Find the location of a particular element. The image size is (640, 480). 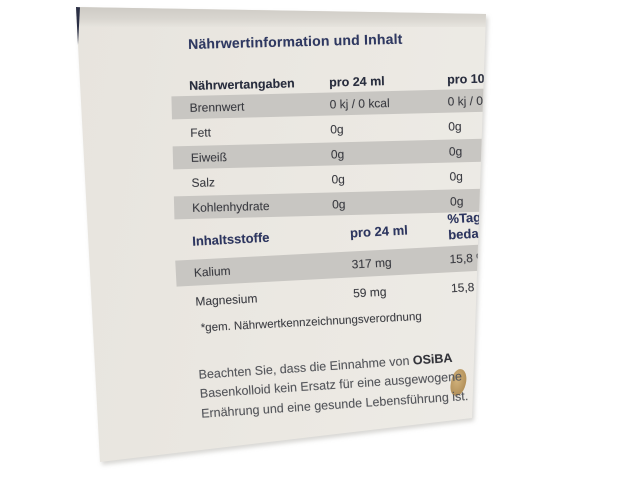

package-edge-line is located at coordinates (78, 234).